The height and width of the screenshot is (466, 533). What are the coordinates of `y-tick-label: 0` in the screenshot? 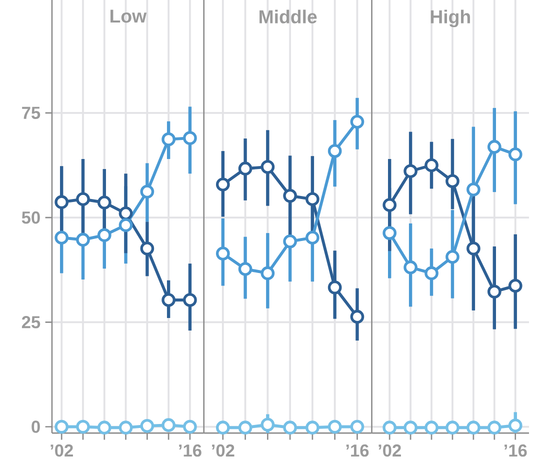 It's located at (36, 426).